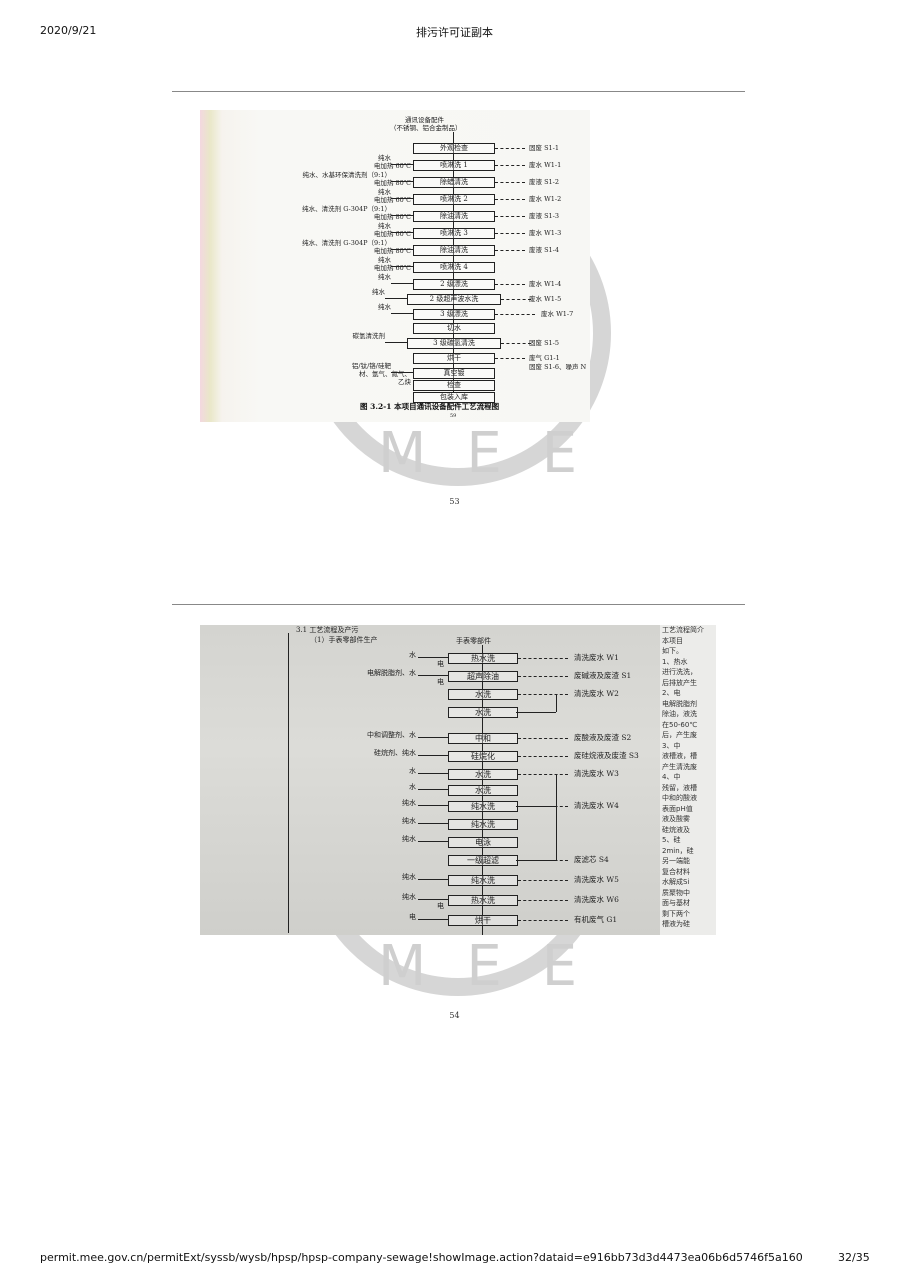  What do you see at coordinates (458, 91) in the screenshot?
I see `divider` at bounding box center [458, 91].